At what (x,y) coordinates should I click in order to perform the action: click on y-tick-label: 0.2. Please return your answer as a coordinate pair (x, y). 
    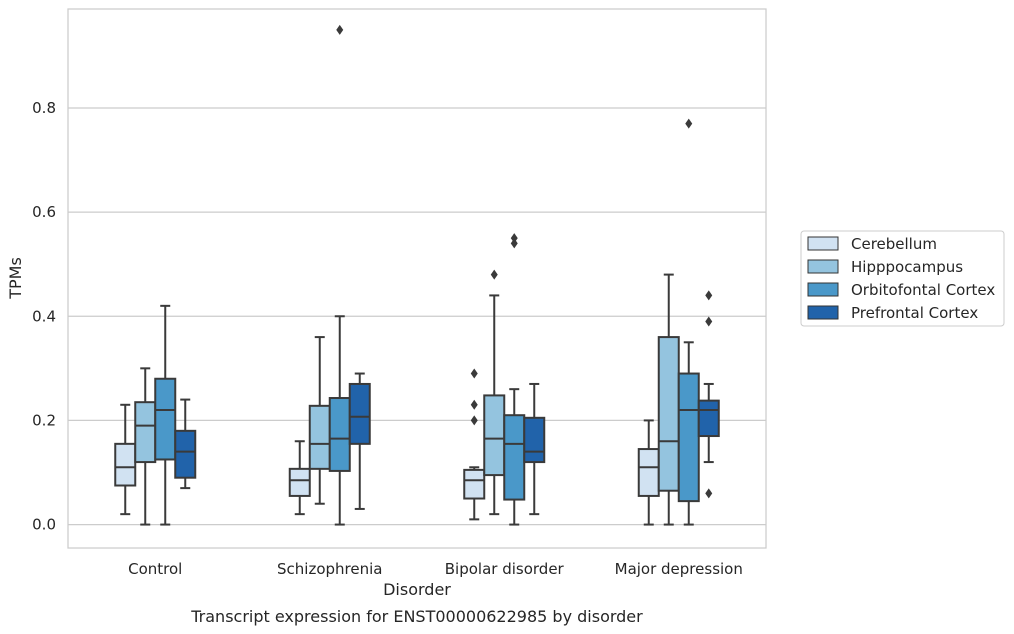
    Looking at the image, I should click on (44, 420).